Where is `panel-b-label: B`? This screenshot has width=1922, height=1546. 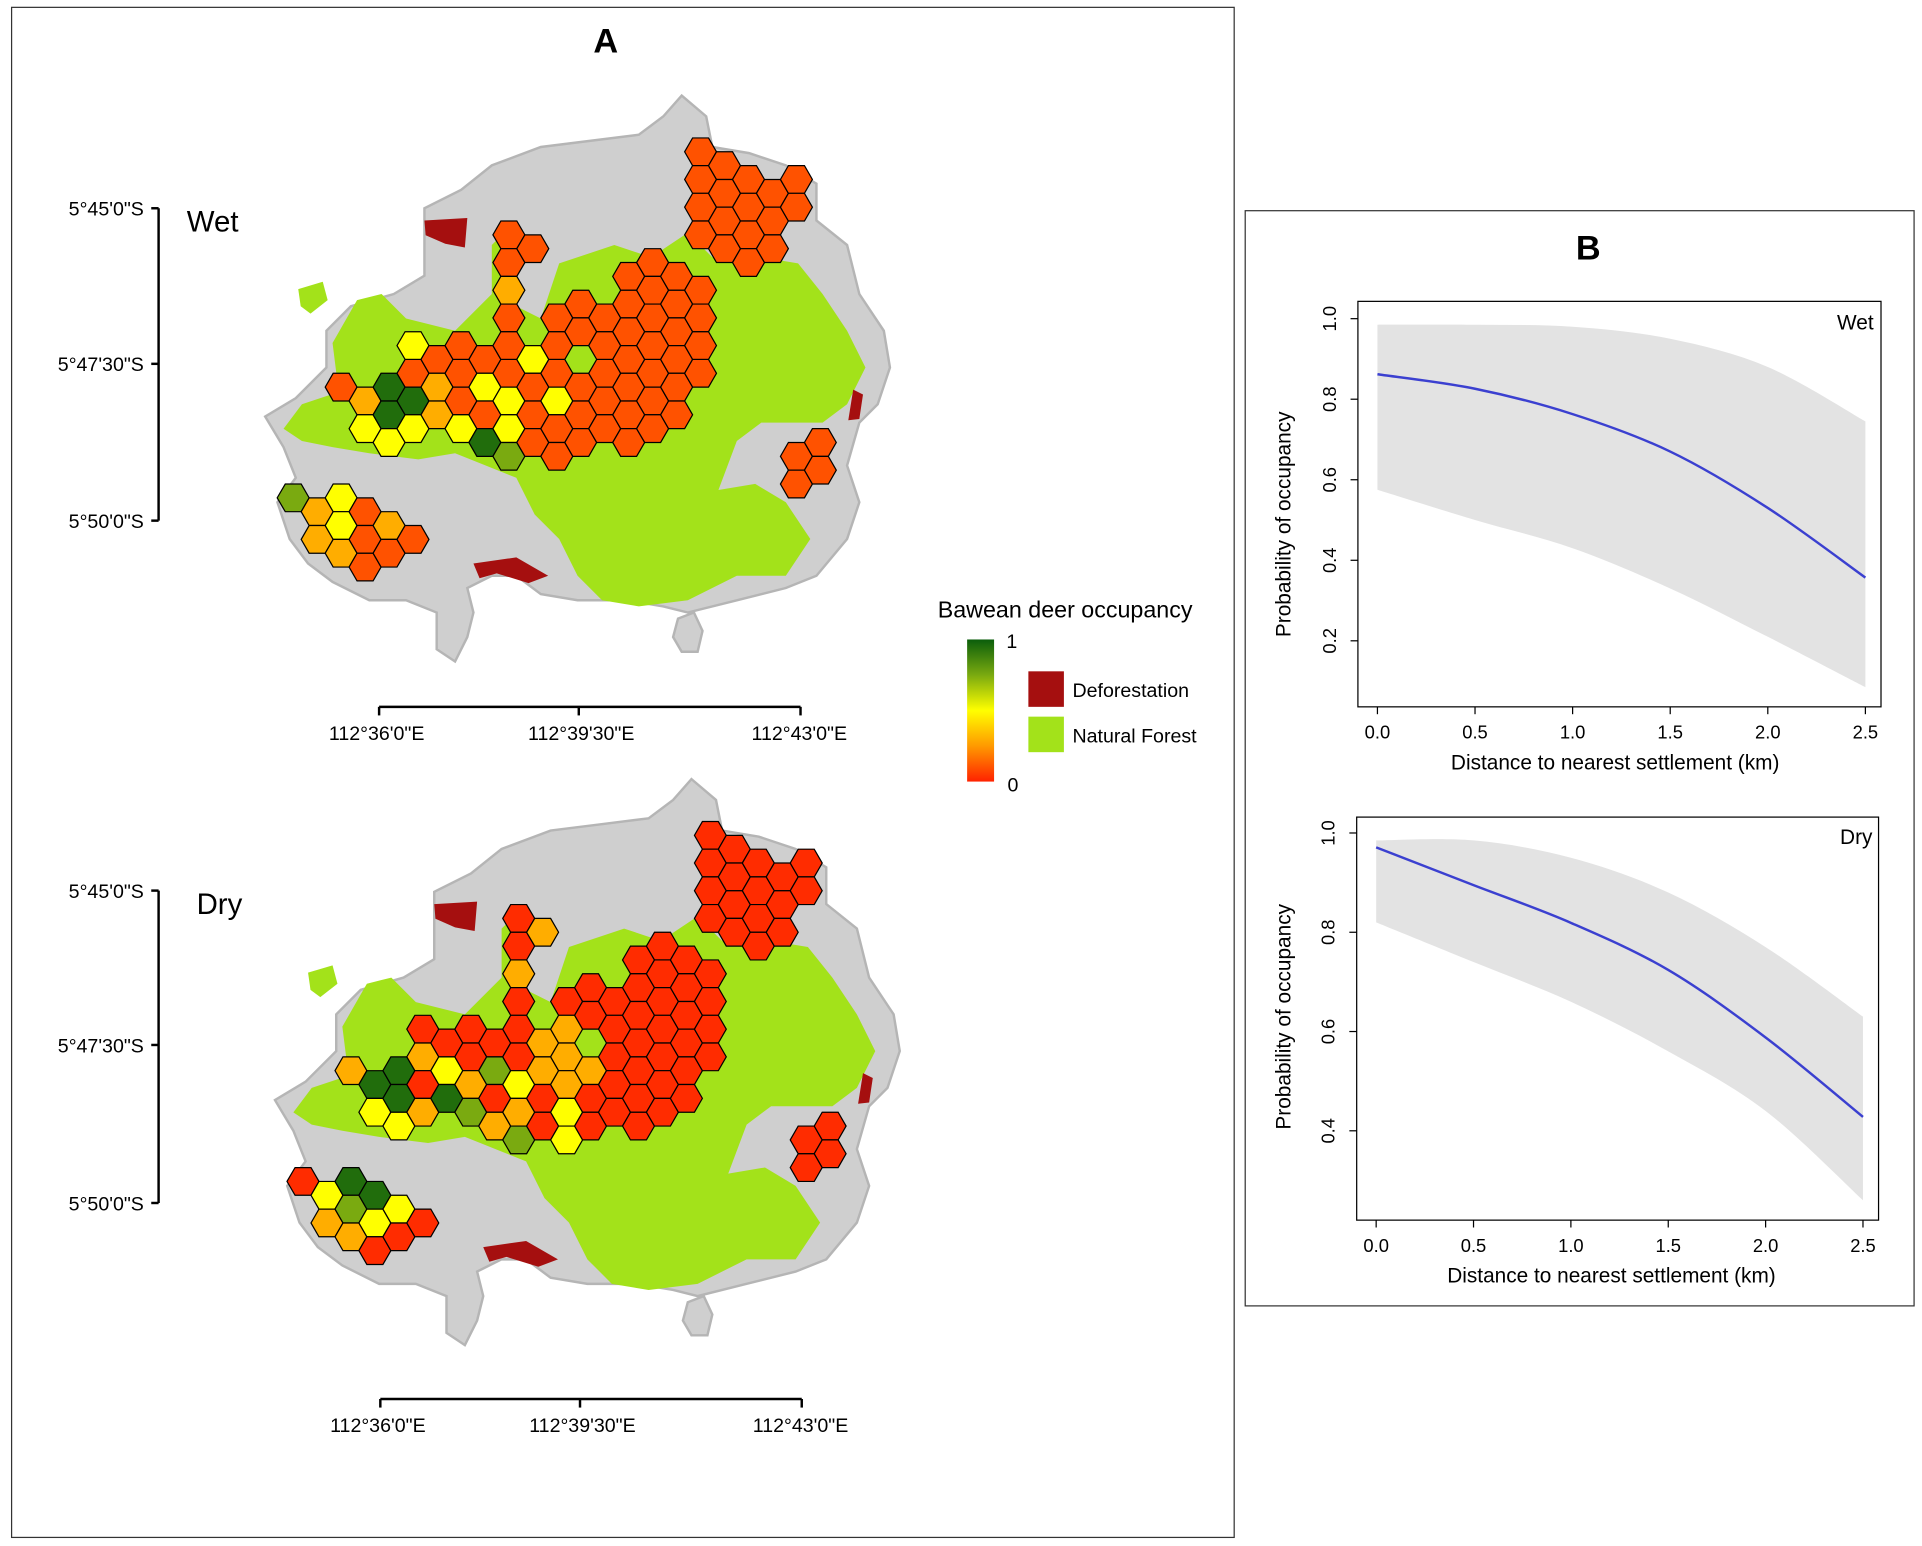 panel-b-label: B is located at coordinates (1588, 249).